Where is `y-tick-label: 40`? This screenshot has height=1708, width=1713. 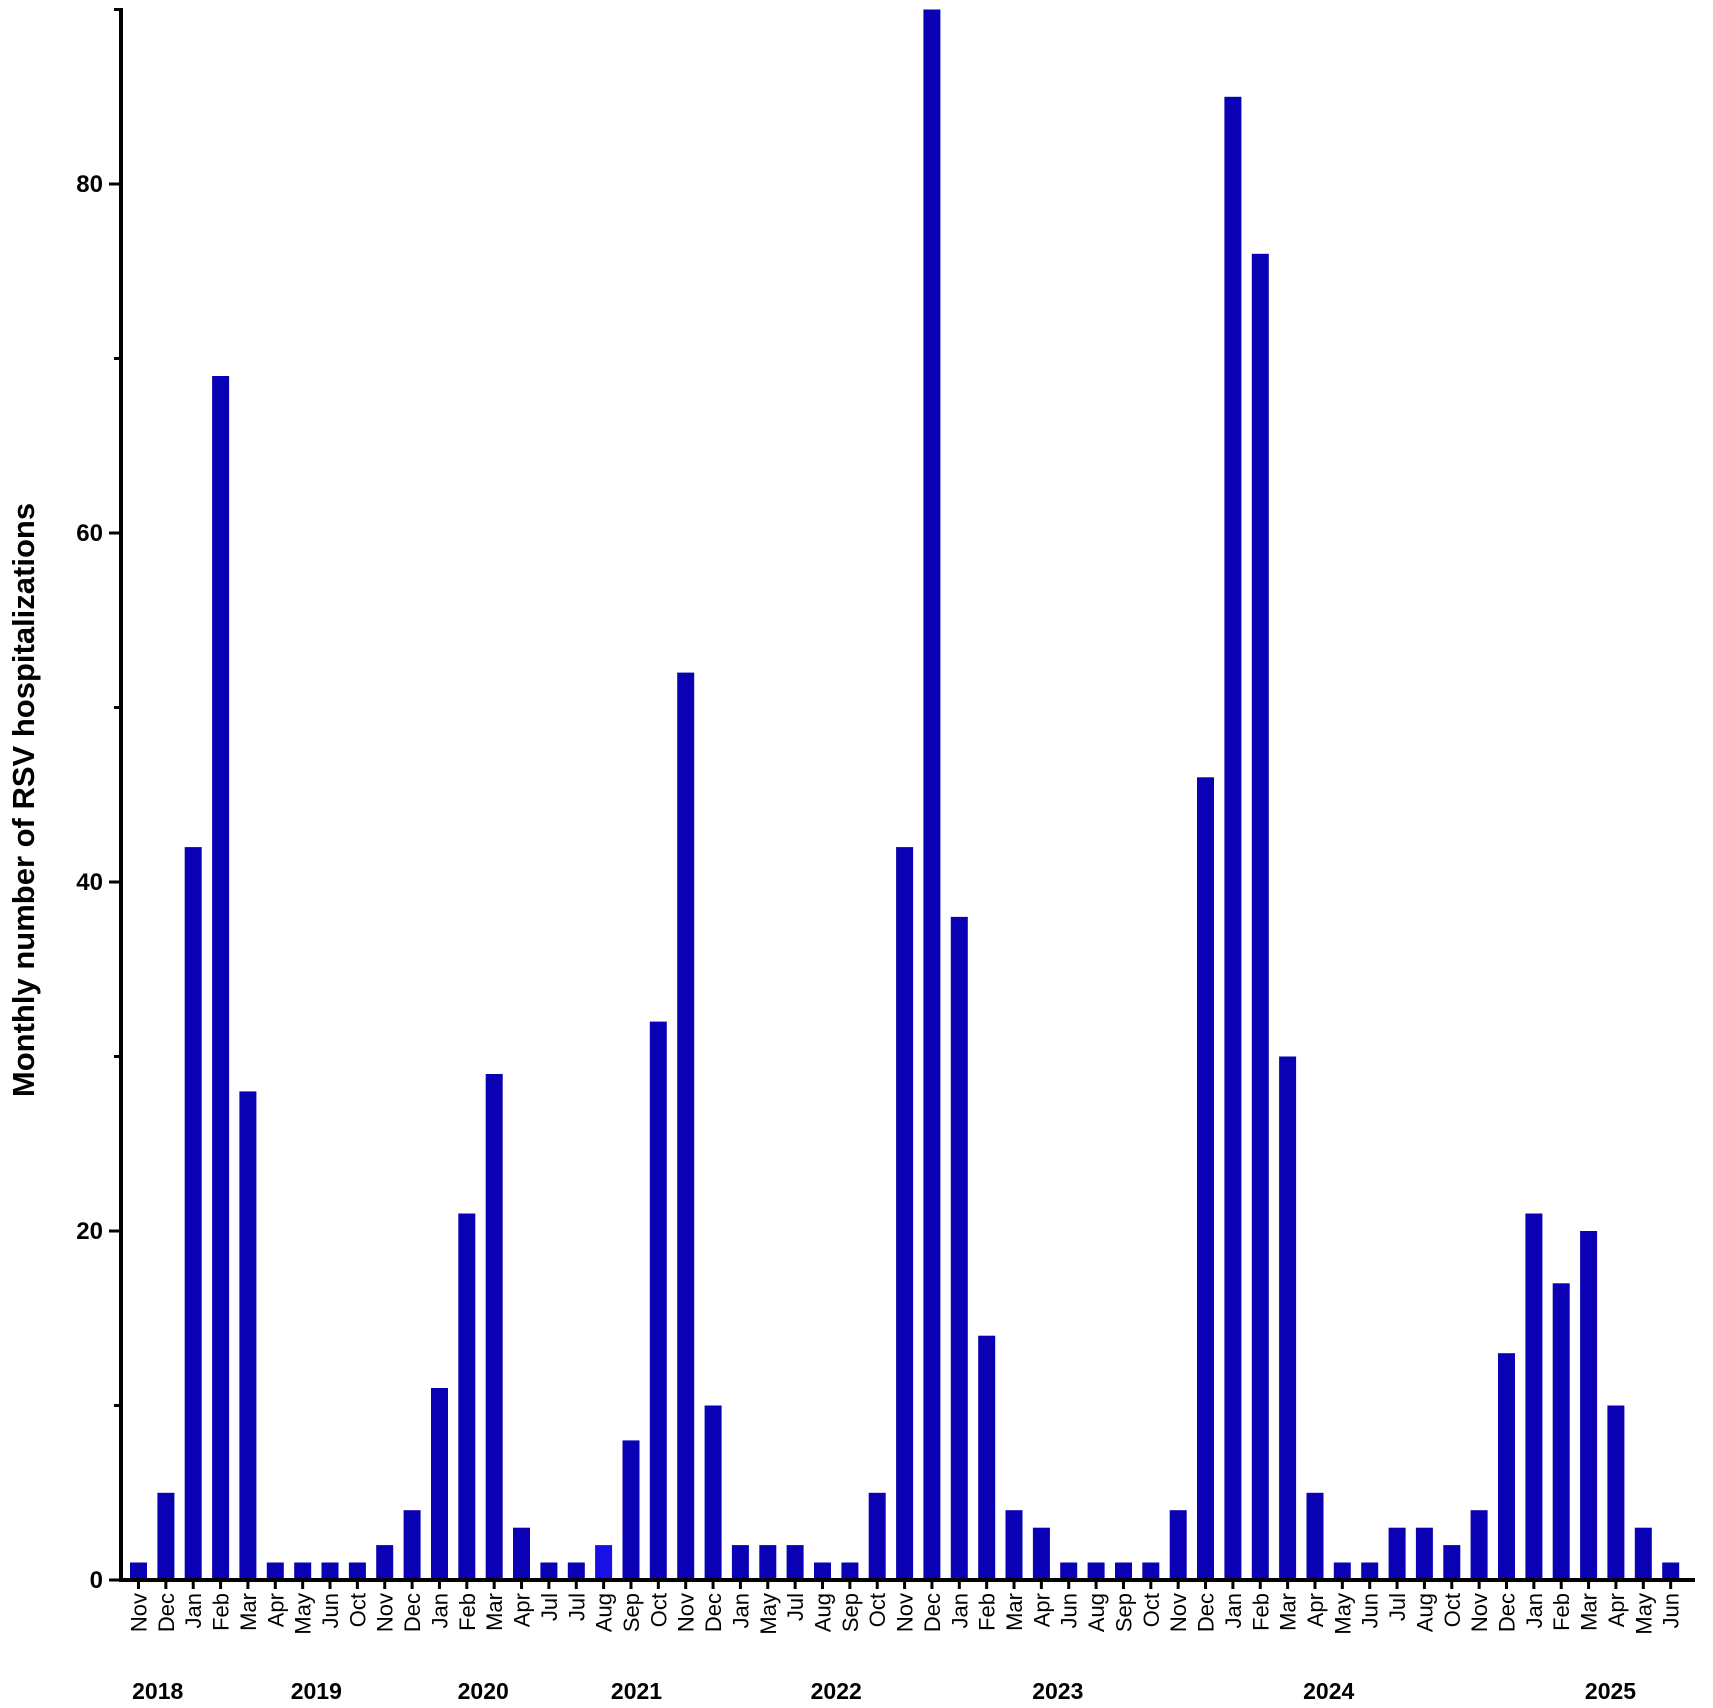 y-tick-label: 40 is located at coordinates (89, 882).